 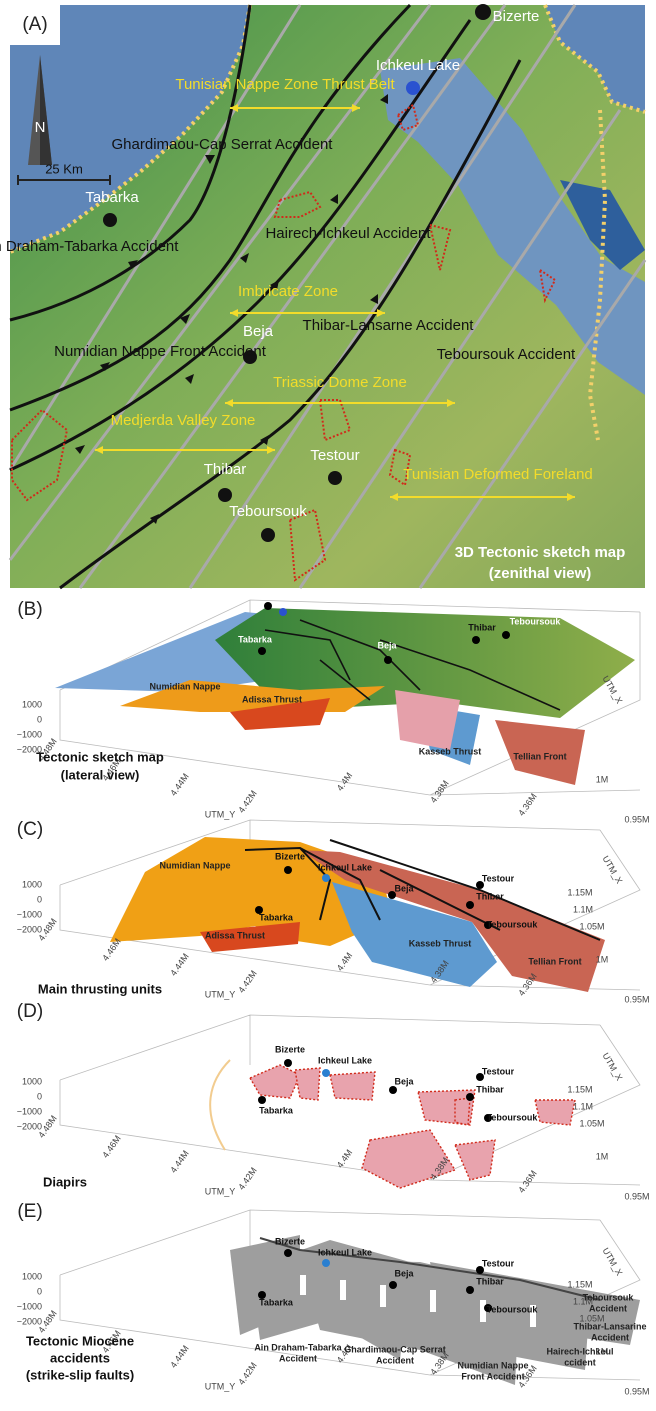 I want to click on x-tick-label: 1.15M, so click(x=579, y=1284).